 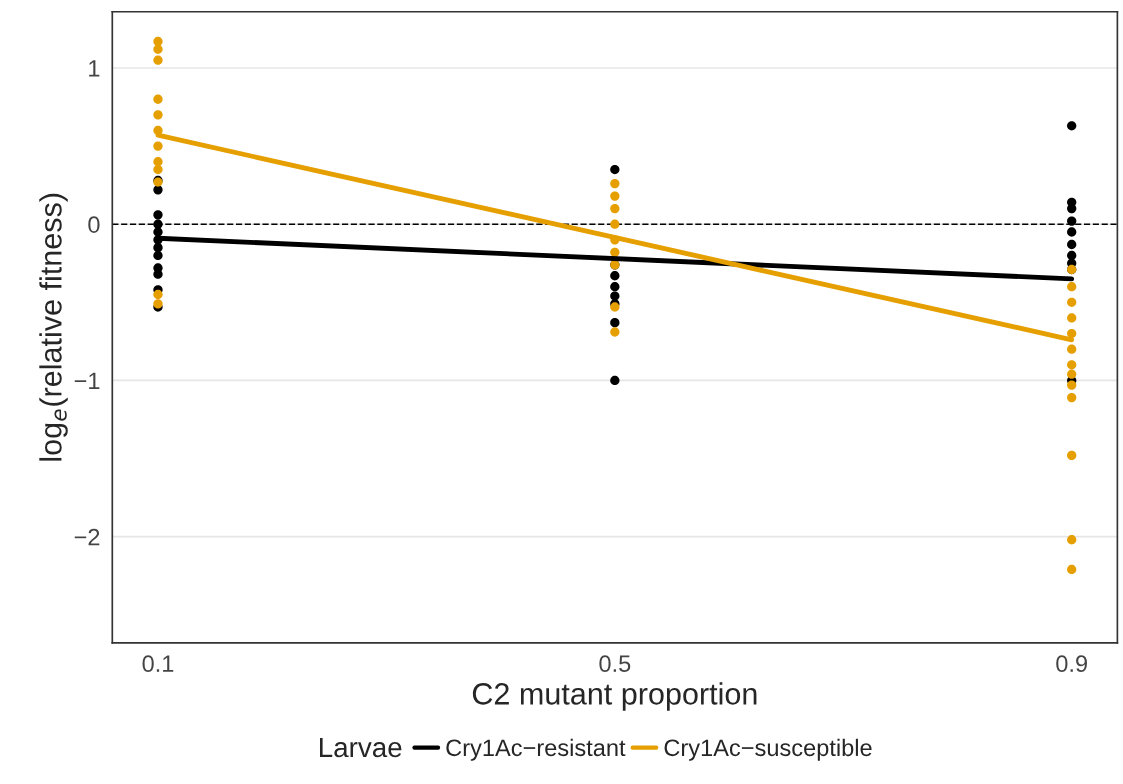 I want to click on x-axis-title: C2 mutant proportion, so click(x=614, y=696).